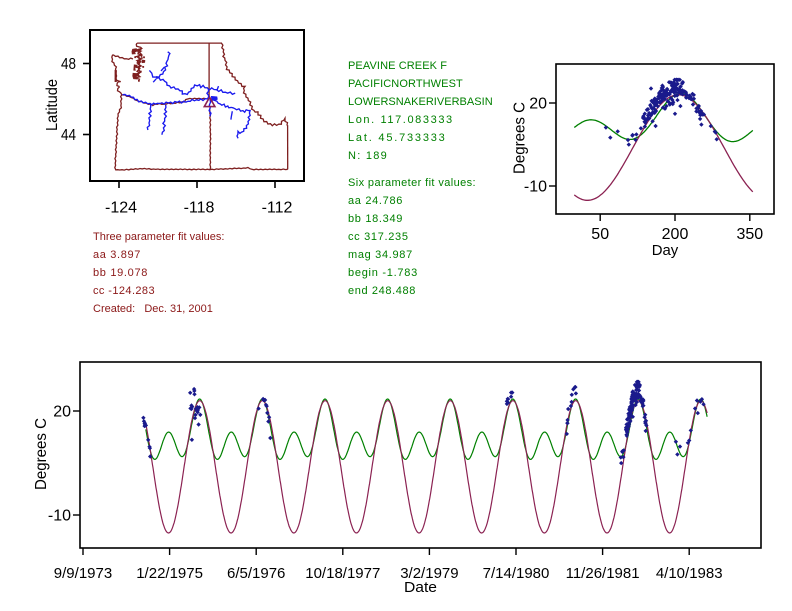 This screenshot has width=792, height=611. I want to click on svg-text: -124, so click(121, 208).